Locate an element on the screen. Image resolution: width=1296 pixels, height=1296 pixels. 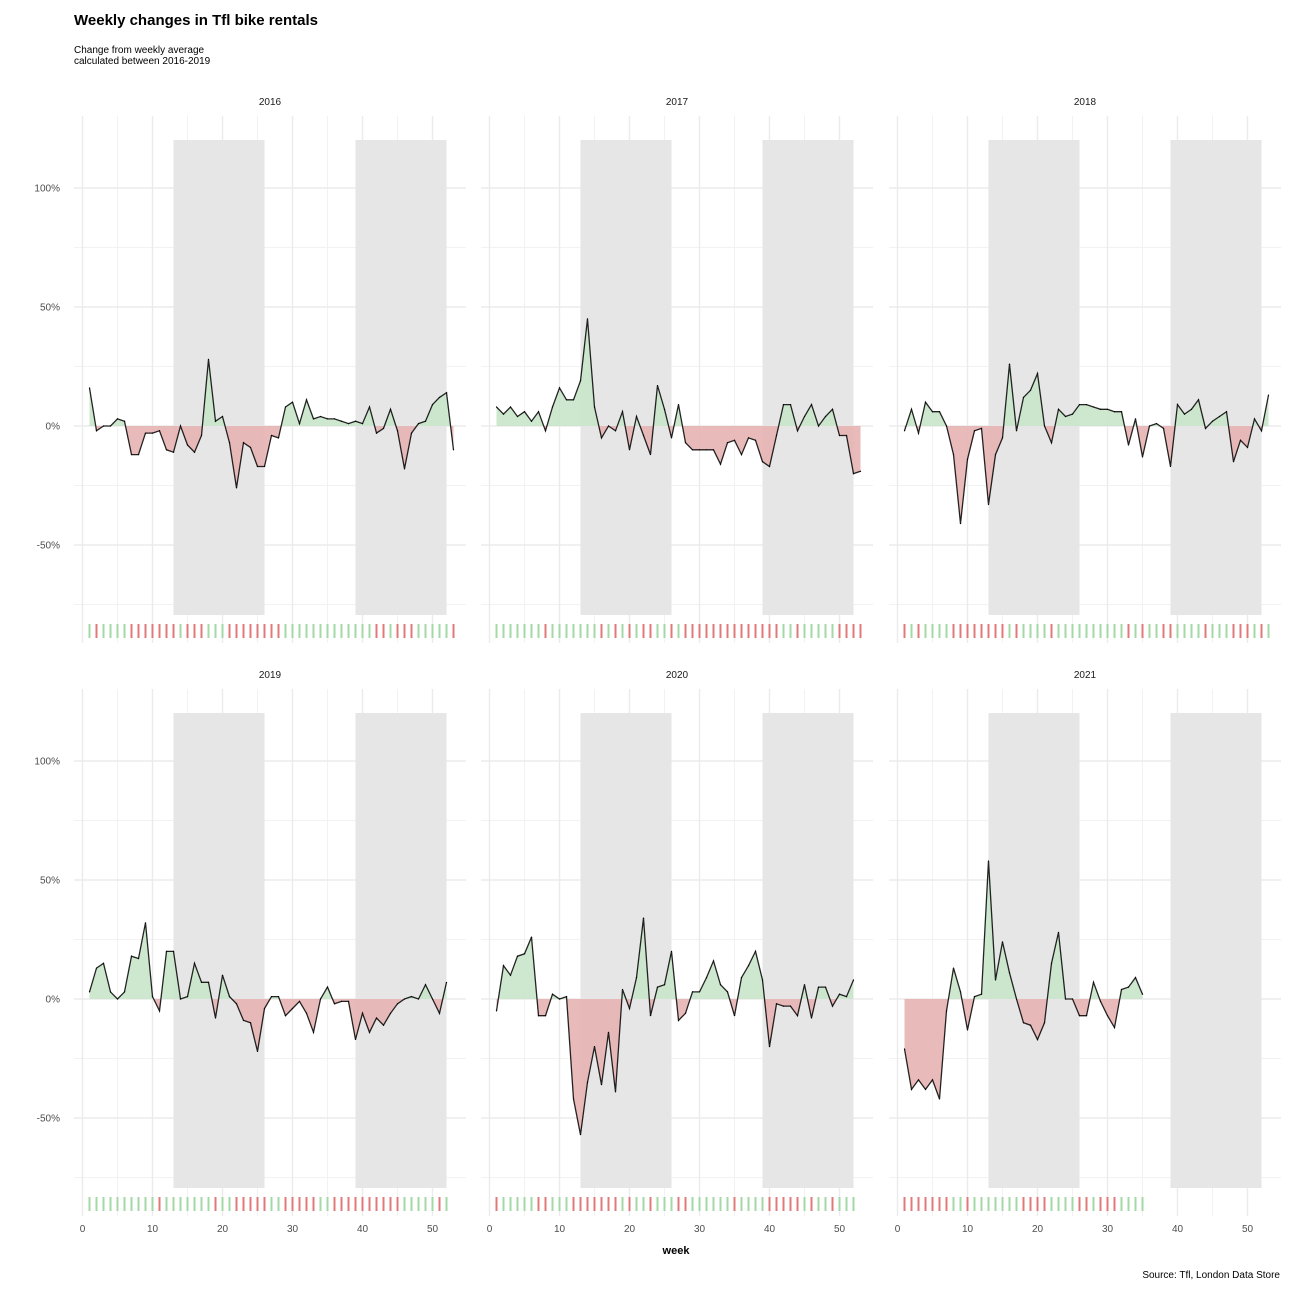
x-tick-label: 30 is located at coordinates (700, 1229).